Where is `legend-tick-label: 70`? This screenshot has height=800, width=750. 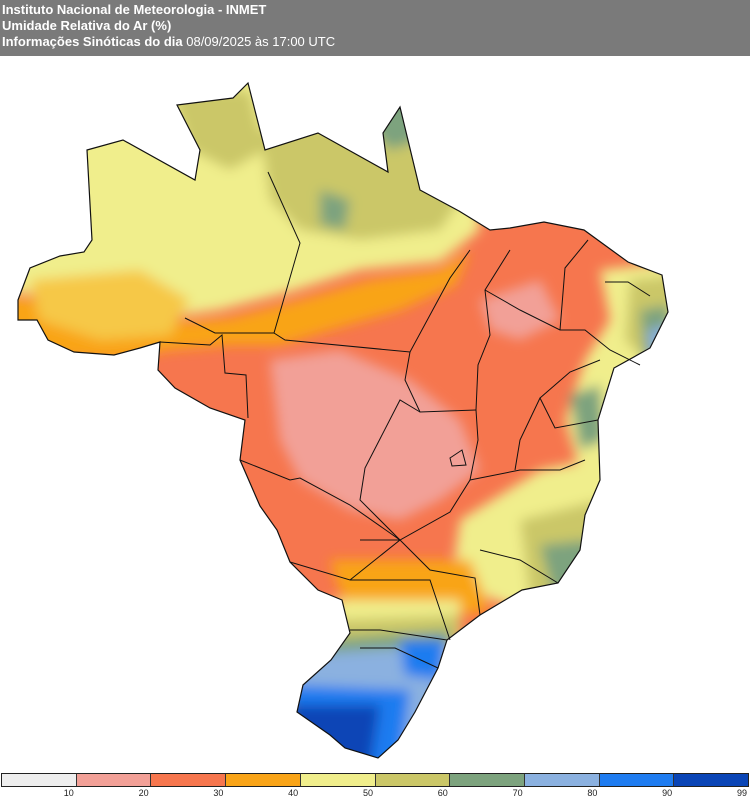
legend-tick-label: 70 is located at coordinates (517, 793).